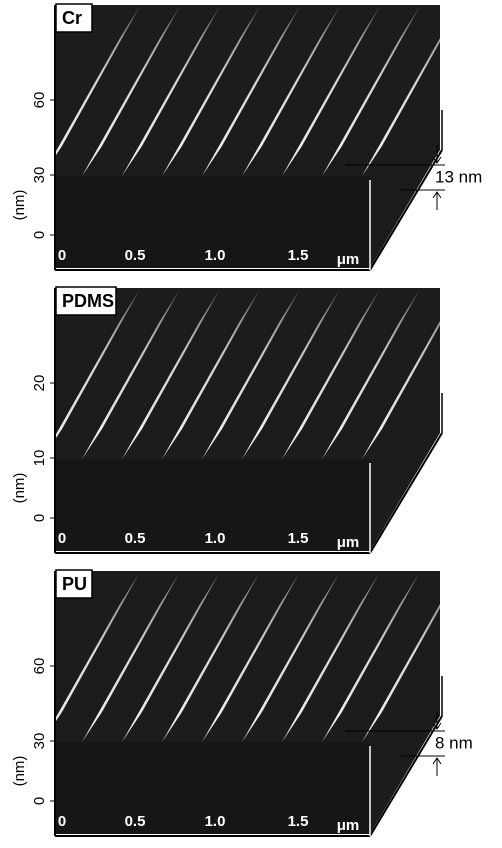  I want to click on panel-label: PU, so click(74, 584).